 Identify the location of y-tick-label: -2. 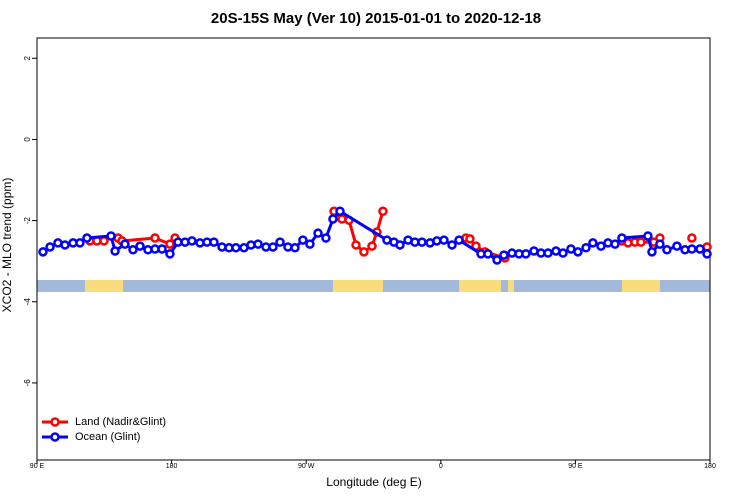
(27, 220).